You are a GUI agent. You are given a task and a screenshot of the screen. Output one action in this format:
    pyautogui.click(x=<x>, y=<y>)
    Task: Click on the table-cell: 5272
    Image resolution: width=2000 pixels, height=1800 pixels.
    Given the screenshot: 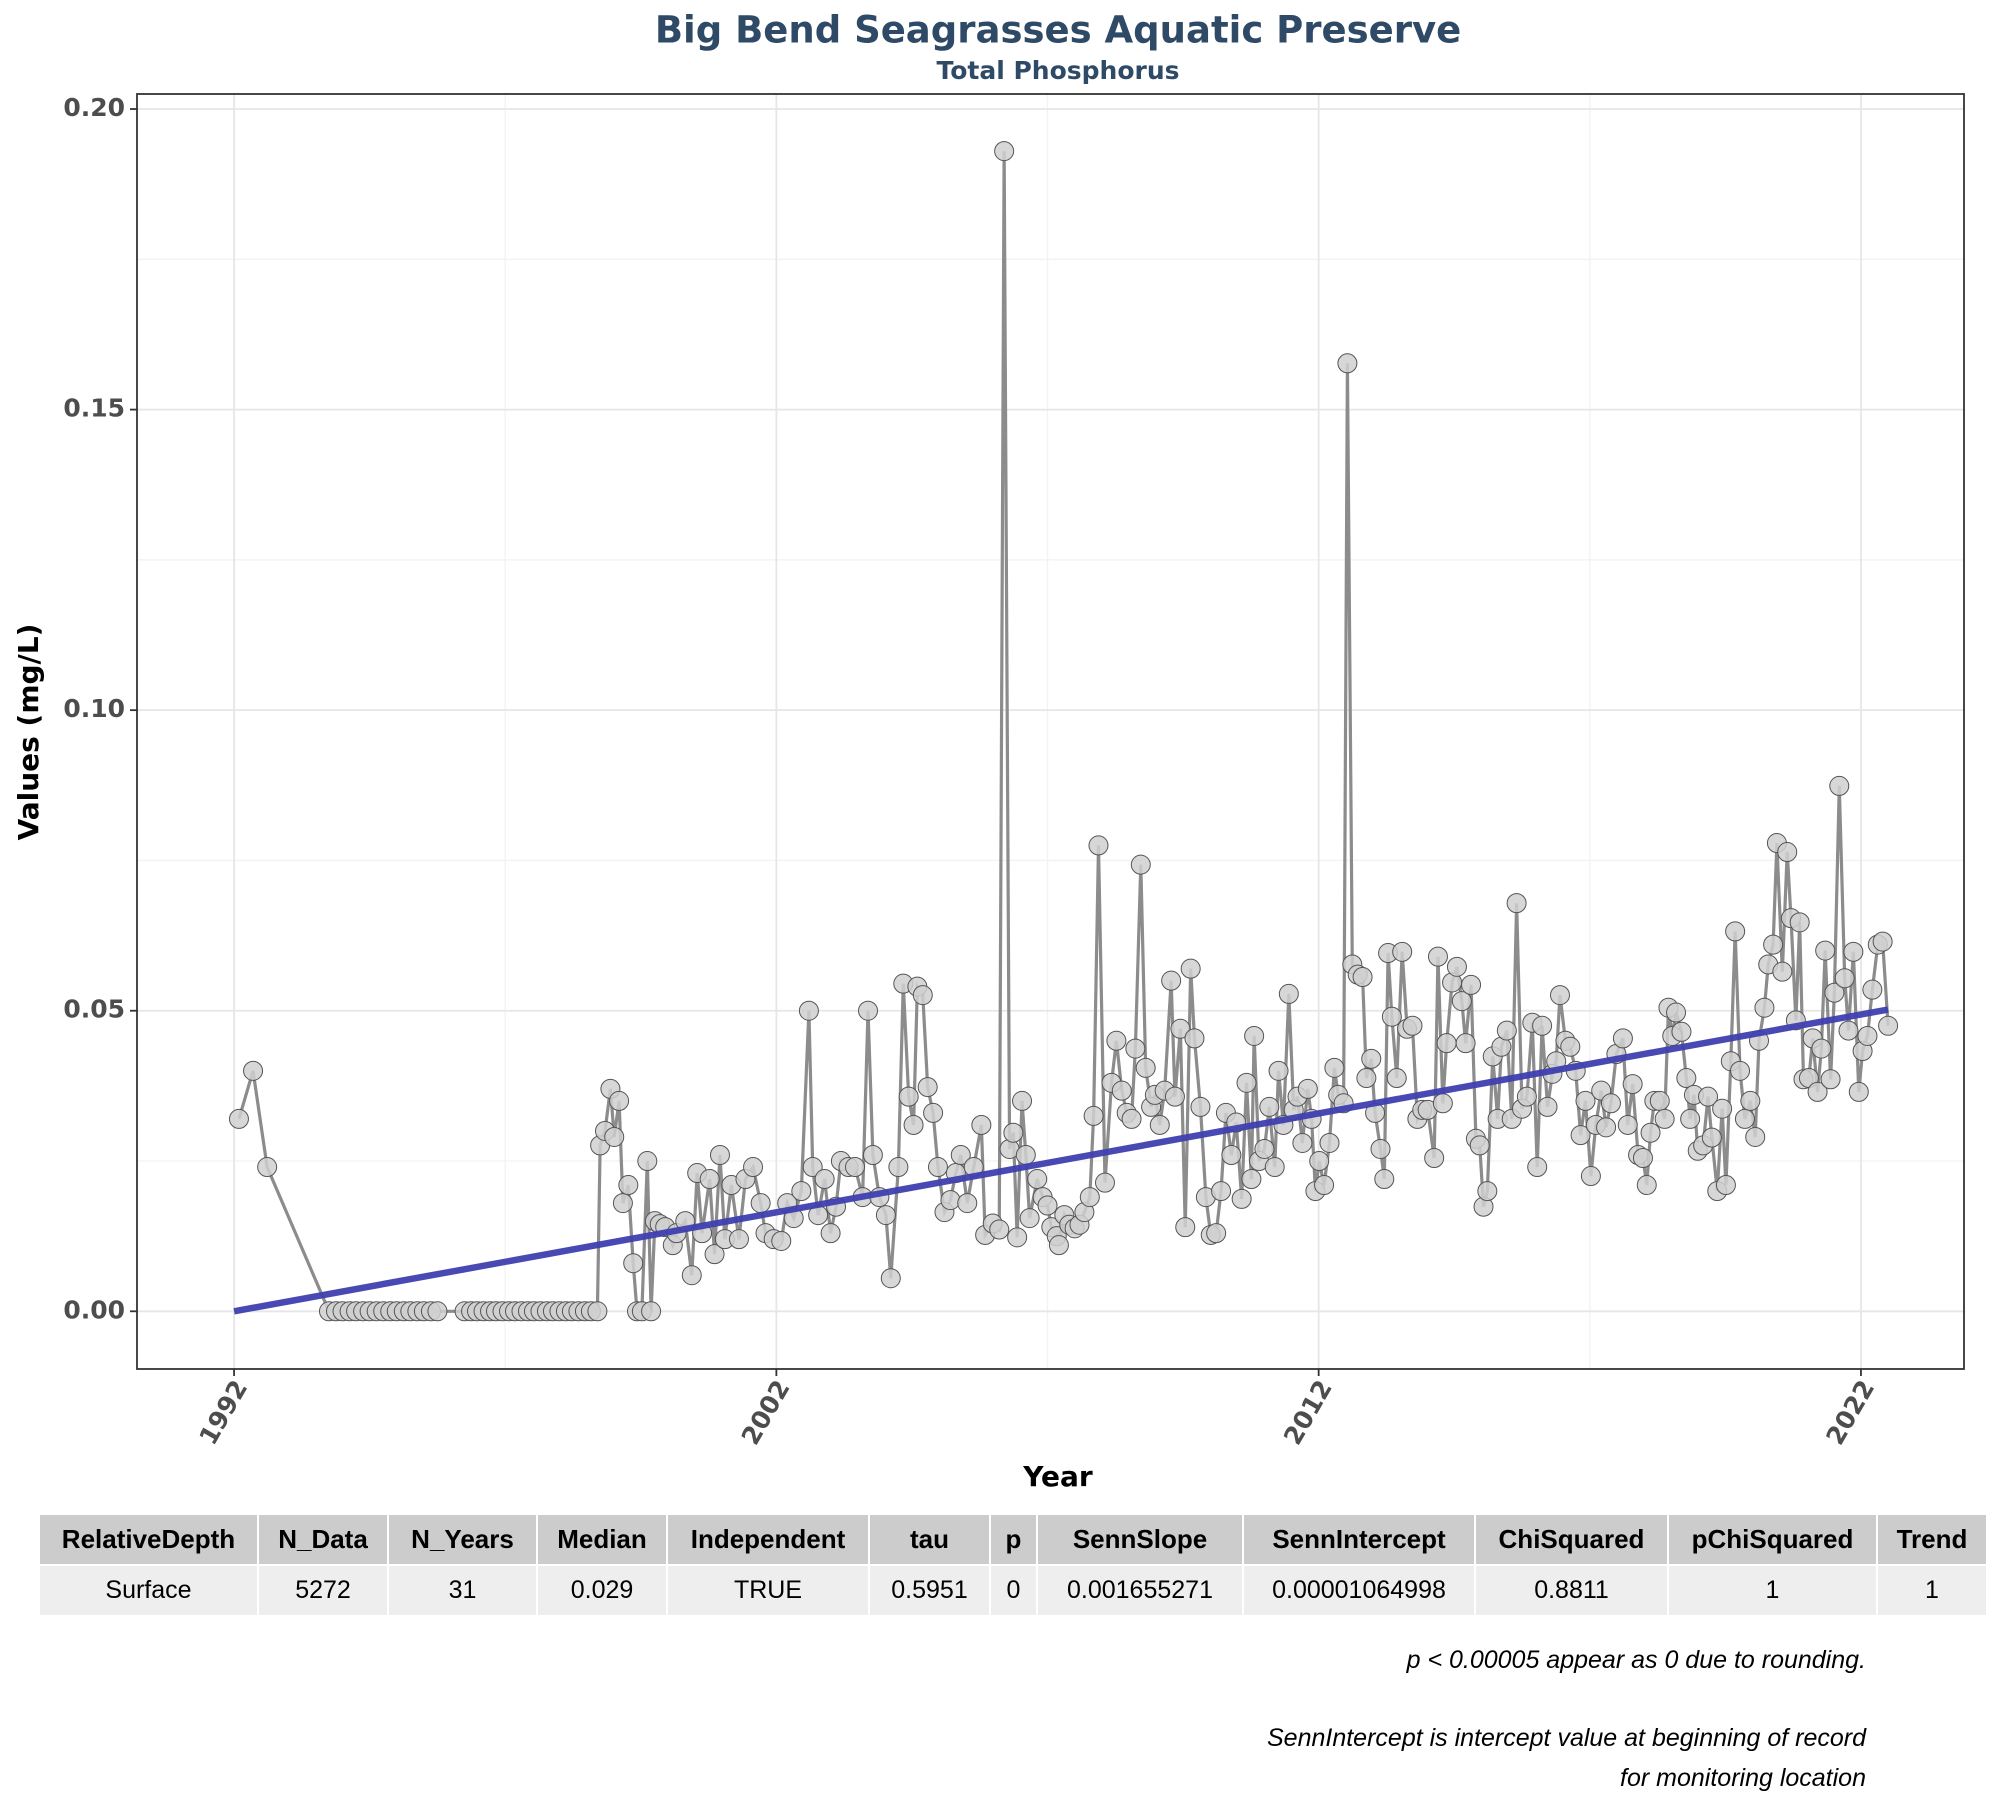 What is the action you would take?
    pyautogui.click(x=323, y=1590)
    